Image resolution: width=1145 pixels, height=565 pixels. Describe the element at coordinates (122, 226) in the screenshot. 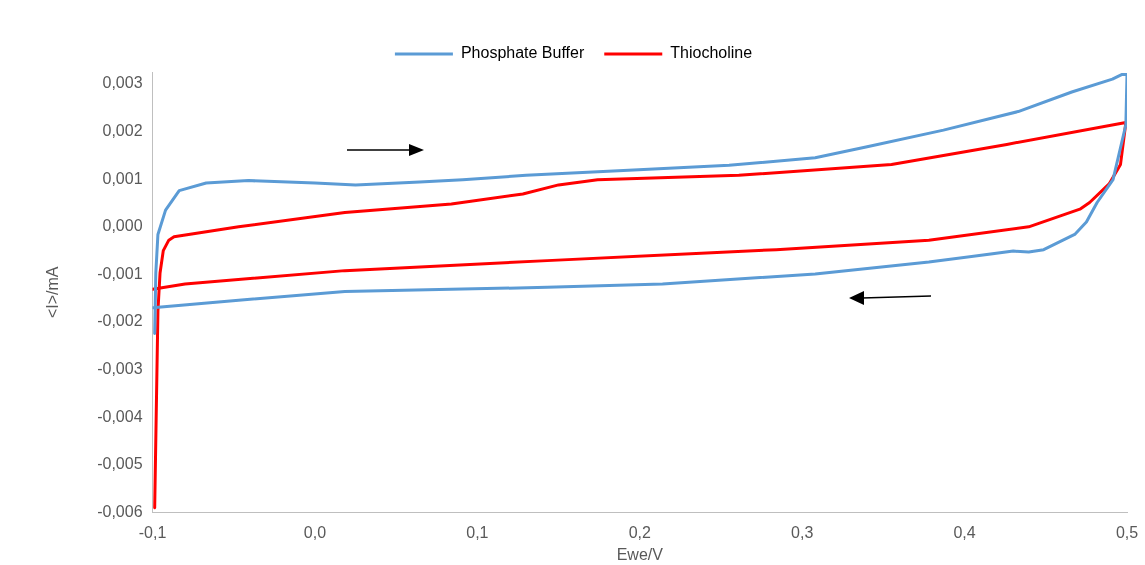

I see `y-tick-label: 0,000` at that location.